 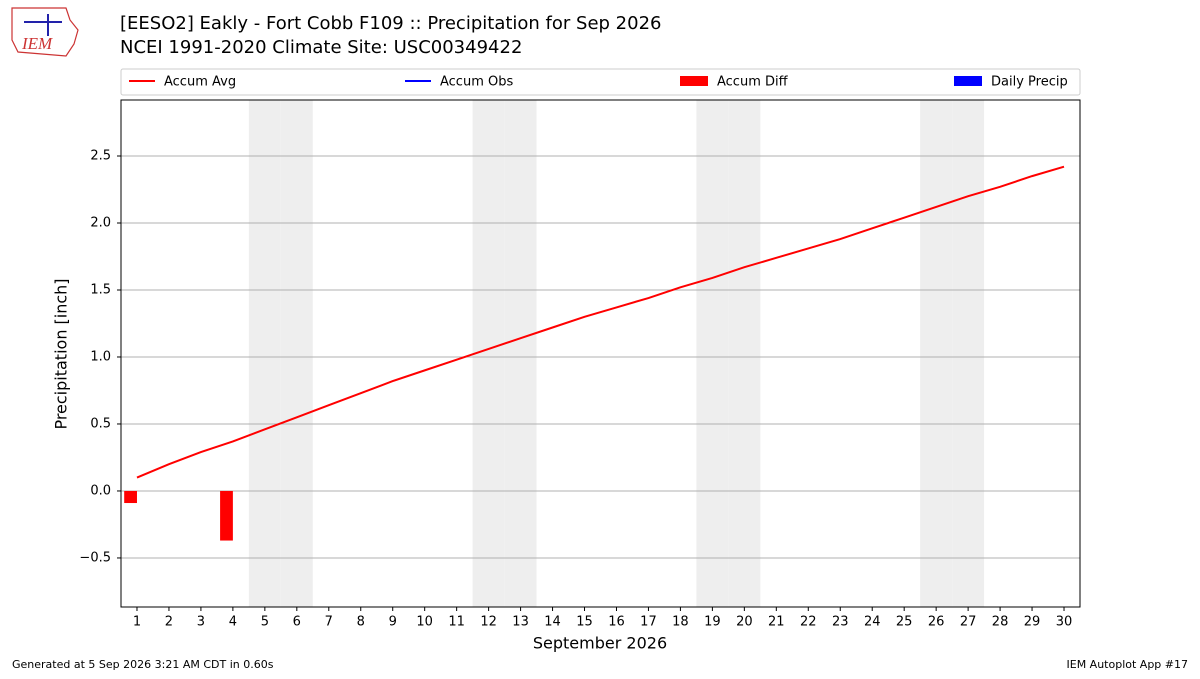 I want to click on x-tick-label: 14, so click(x=552, y=622).